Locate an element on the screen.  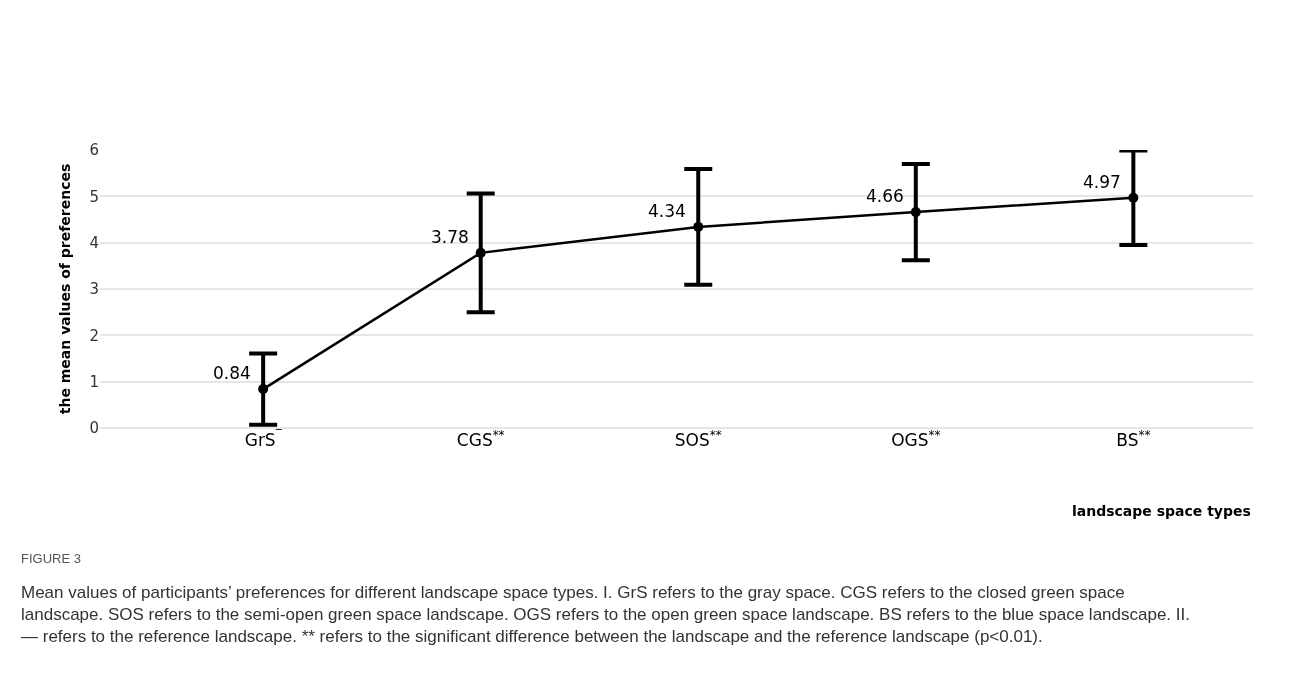
y-axis-title: the mean values of preferences is located at coordinates (65, 289).